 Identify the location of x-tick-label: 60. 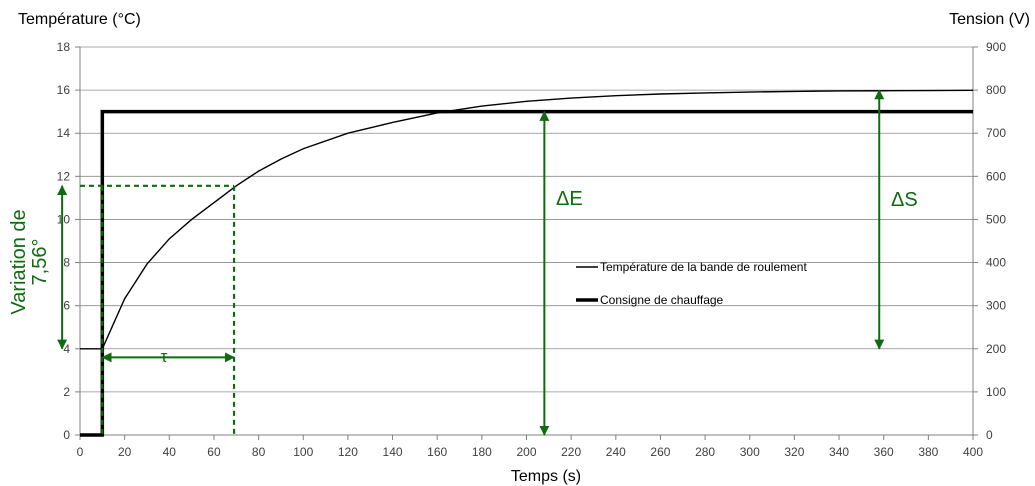
(214, 452).